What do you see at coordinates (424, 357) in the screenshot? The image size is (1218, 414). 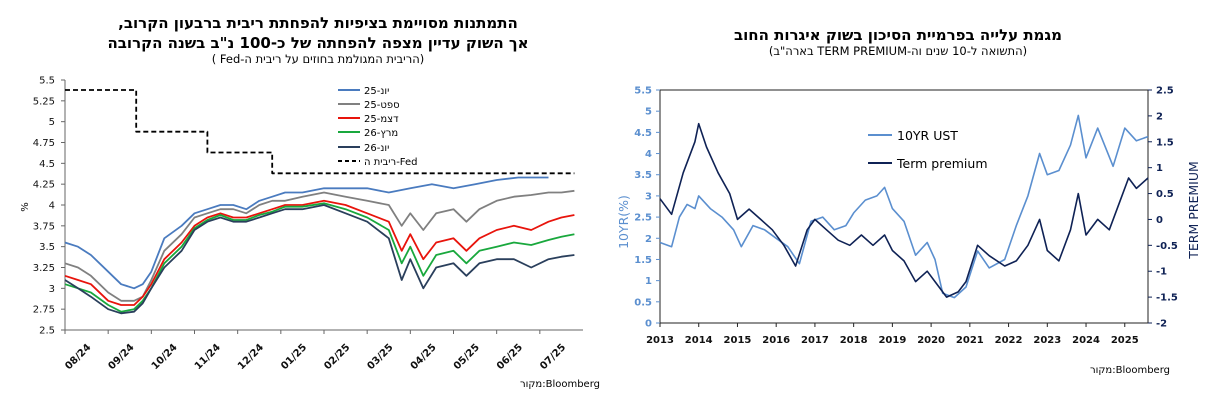 I see `left-x-tick-label: 04/25` at bounding box center [424, 357].